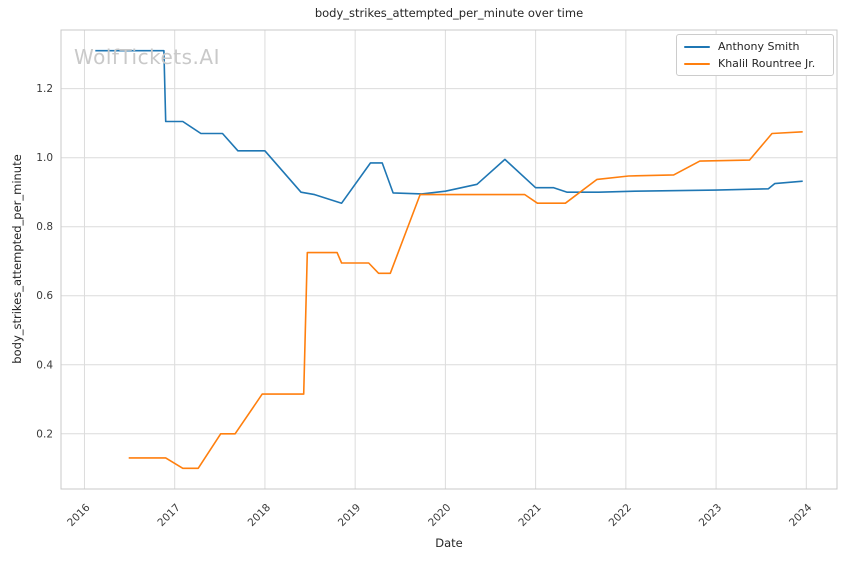 This screenshot has width=844, height=561. Describe the element at coordinates (44, 227) in the screenshot. I see `y-tick-label: 0.8` at that location.